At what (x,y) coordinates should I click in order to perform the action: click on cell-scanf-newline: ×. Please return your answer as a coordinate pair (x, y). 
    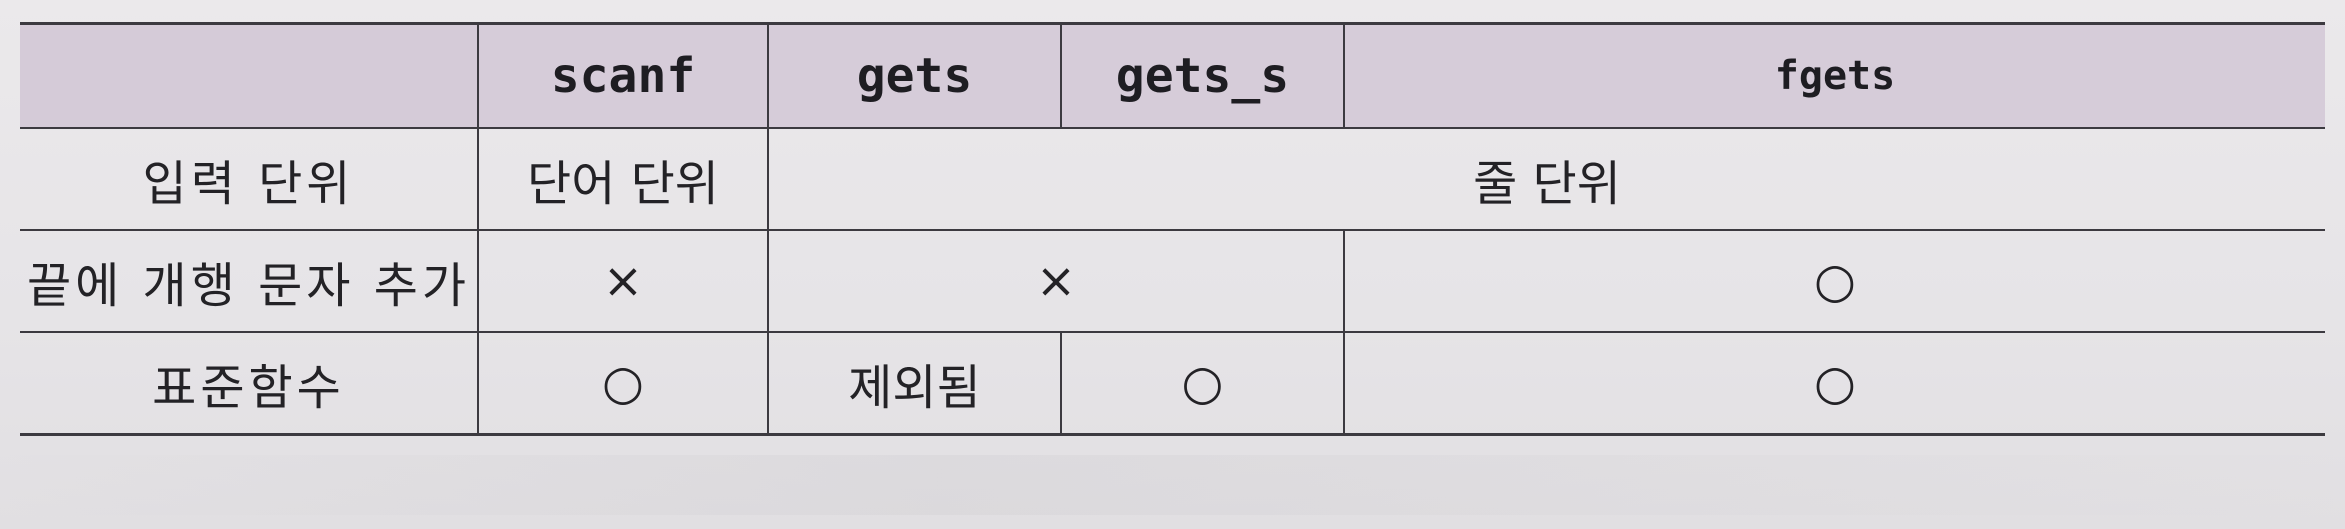
    Looking at the image, I should click on (623, 281).